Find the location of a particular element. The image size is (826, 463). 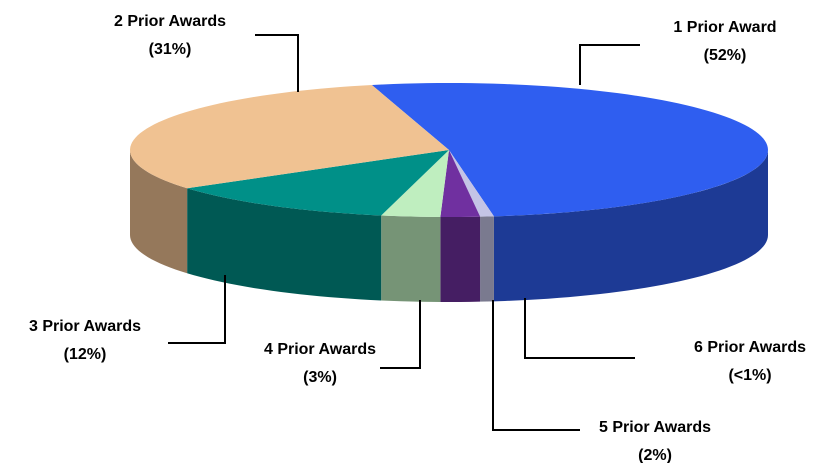

slice-value-label: (52%) is located at coordinates (725, 55).